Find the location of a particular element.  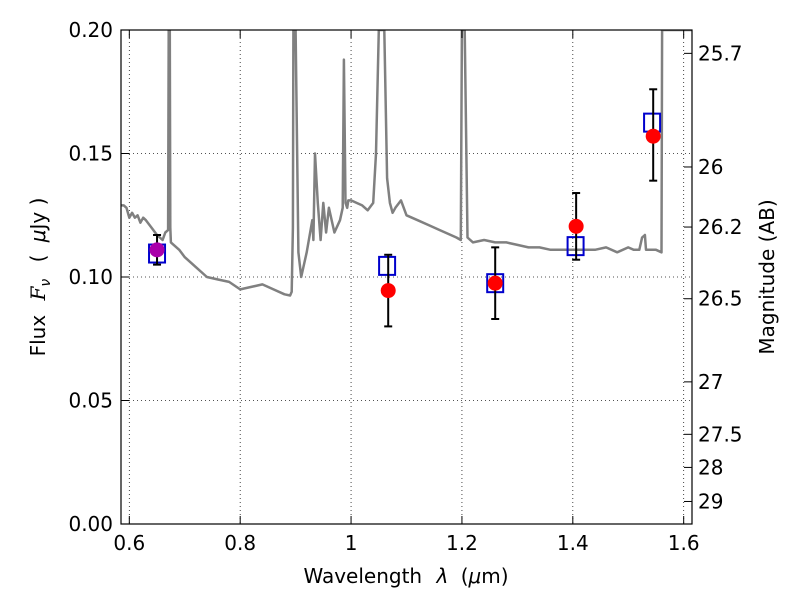

x-axis-label: Wavelength λ (μm) is located at coordinates (405, 576).